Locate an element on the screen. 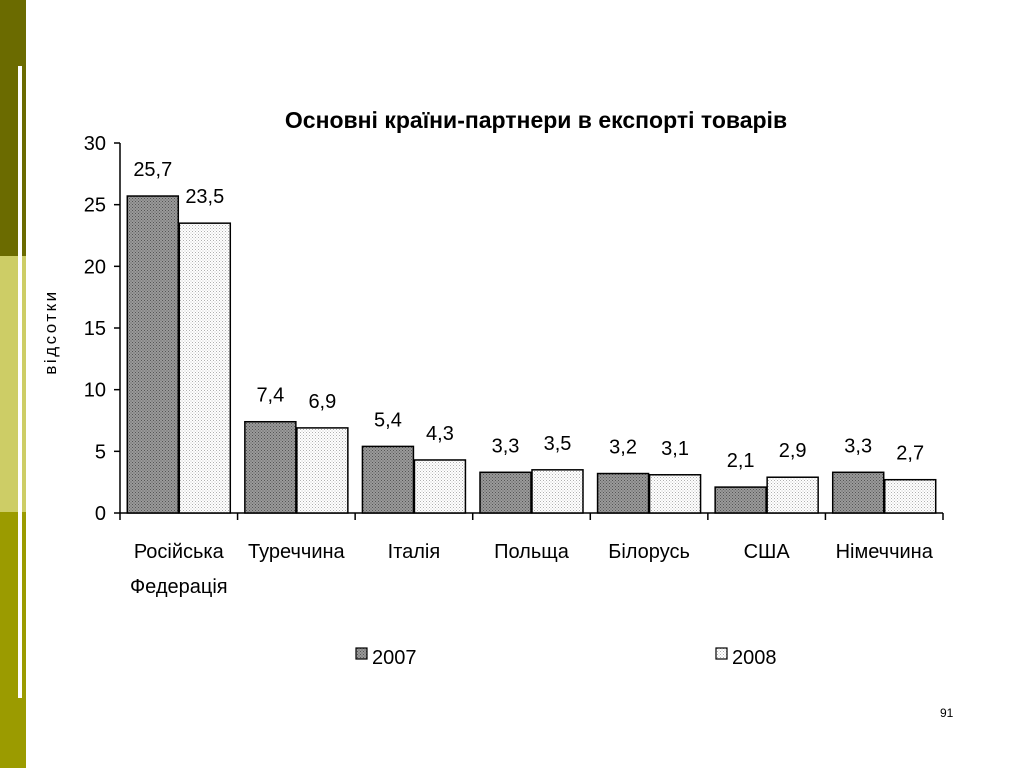 This screenshot has height=768, width=1024. y-axis-label: відсотки is located at coordinates (50, 331).